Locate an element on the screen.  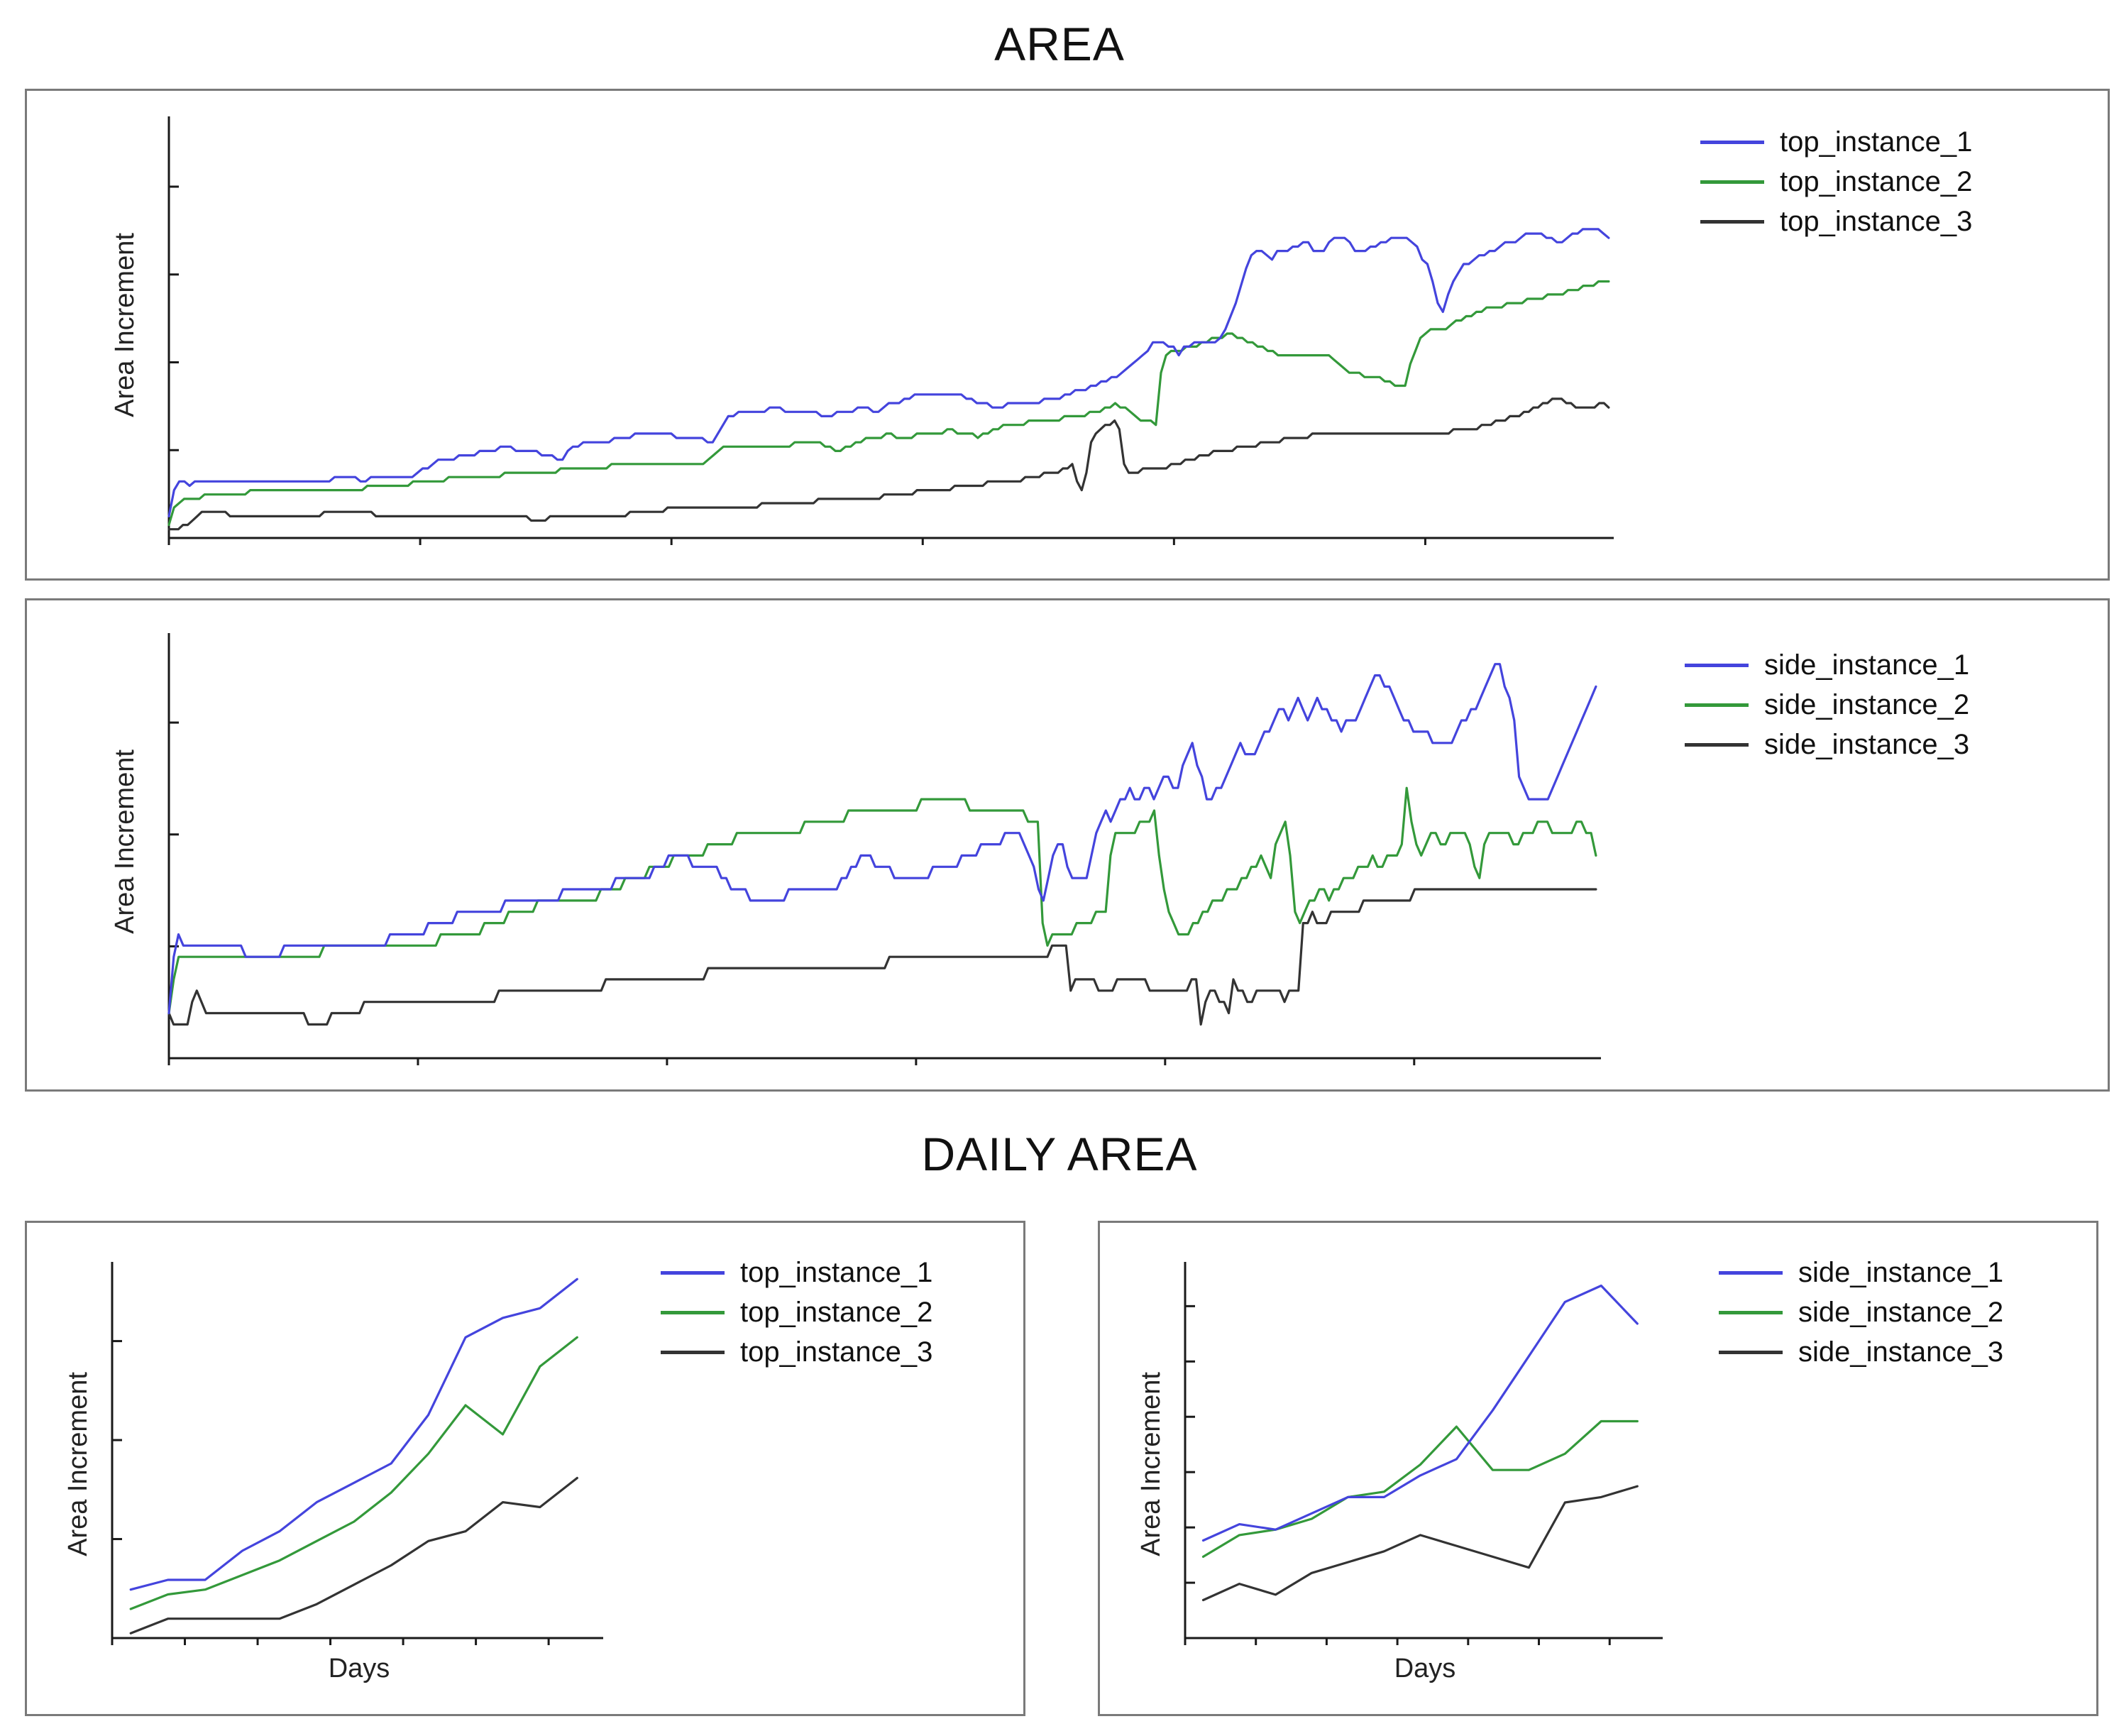
daily-area-section-title: DAILY AREA is located at coordinates (1059, 1154).